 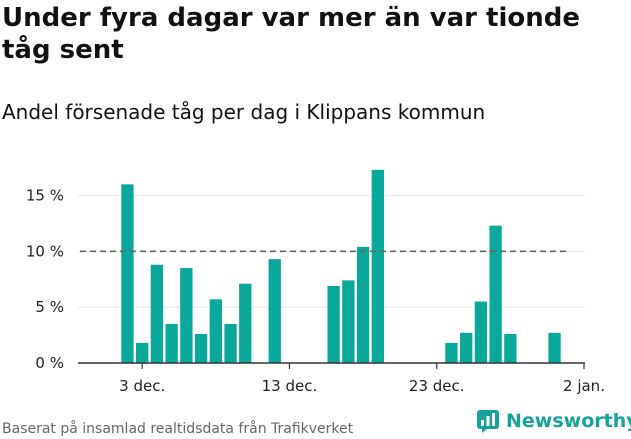 I want to click on x-tick-label: 23 dec., so click(x=437, y=386).